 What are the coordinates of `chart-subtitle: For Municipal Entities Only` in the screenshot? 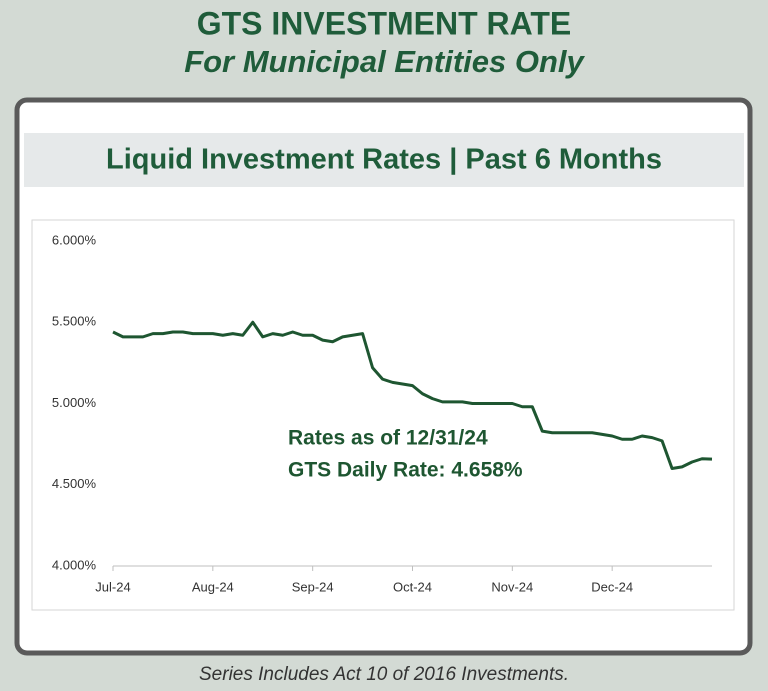 It's located at (384, 61).